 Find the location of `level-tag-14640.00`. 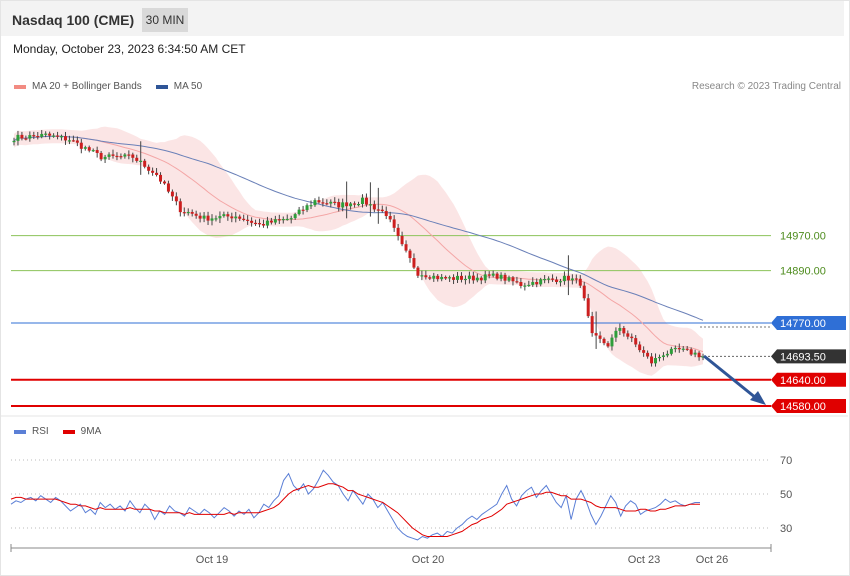

level-tag-14640.00 is located at coordinates (808, 379).